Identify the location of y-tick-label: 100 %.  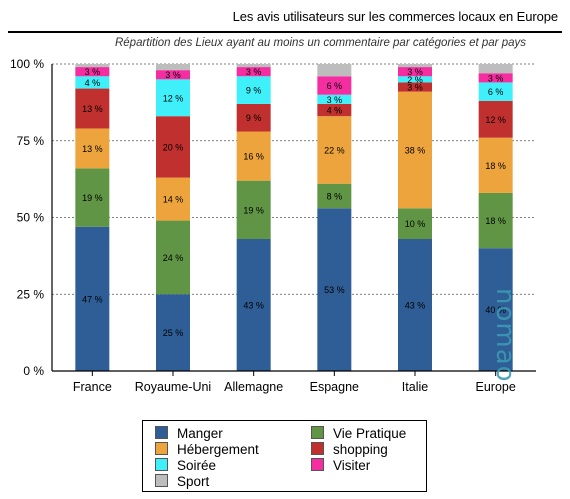
(27, 64).